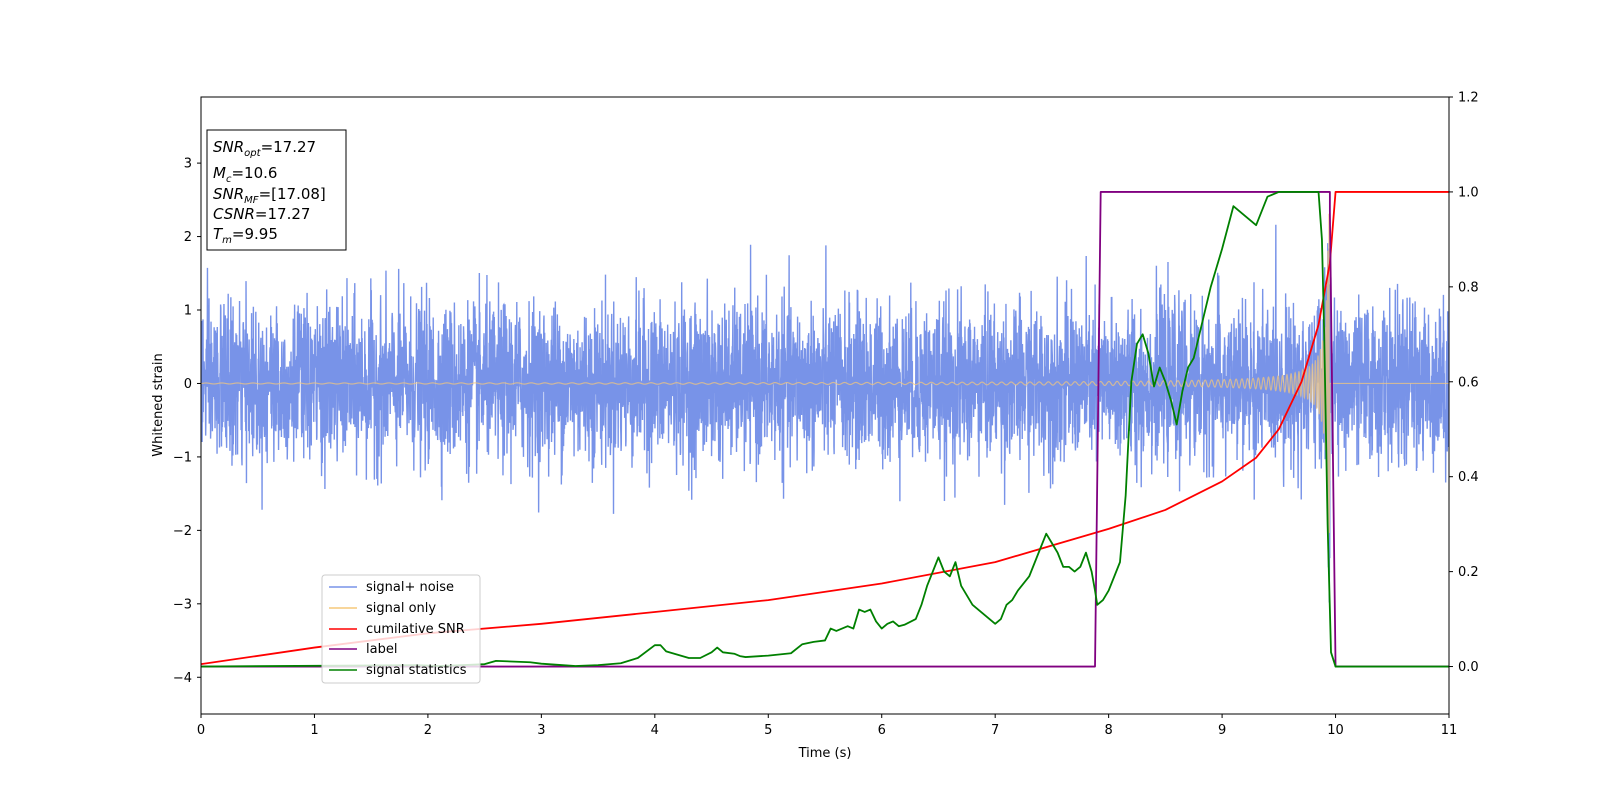  What do you see at coordinates (1468, 667) in the screenshot?
I see `y-right-tick-label: 0.0` at bounding box center [1468, 667].